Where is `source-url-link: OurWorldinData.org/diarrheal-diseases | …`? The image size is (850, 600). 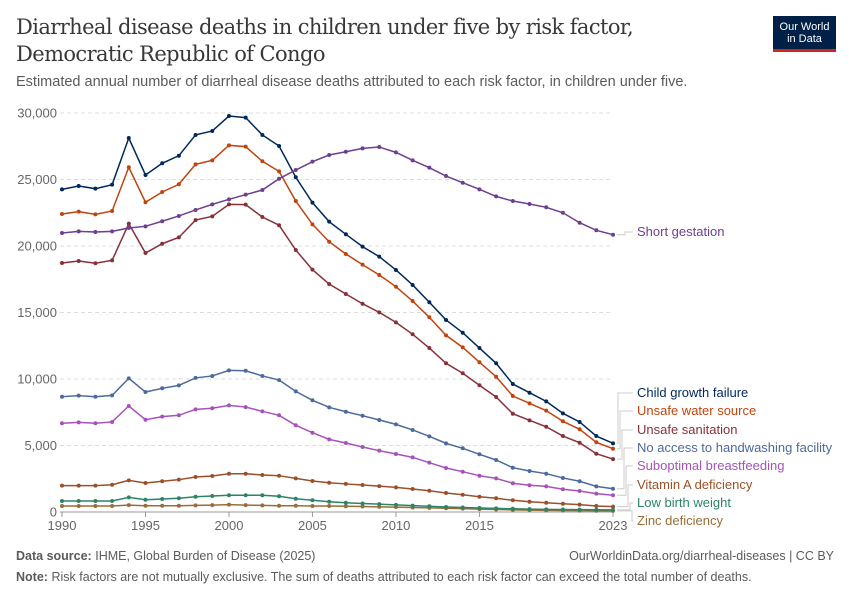 source-url-link: OurWorldinData.org/diarrheal-diseases | … is located at coordinates (701, 556).